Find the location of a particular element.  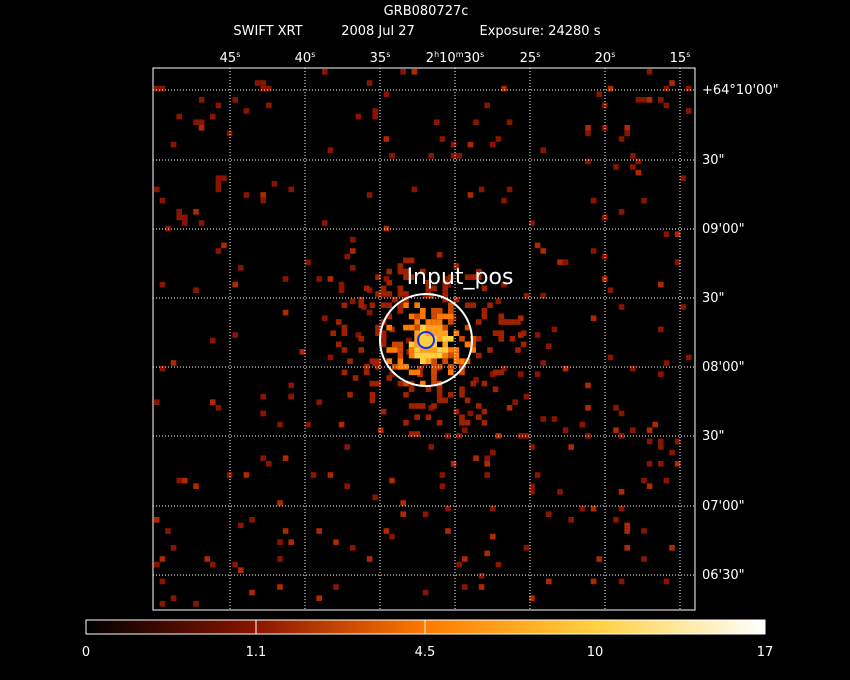

colorbar-label: 10 is located at coordinates (595, 652).